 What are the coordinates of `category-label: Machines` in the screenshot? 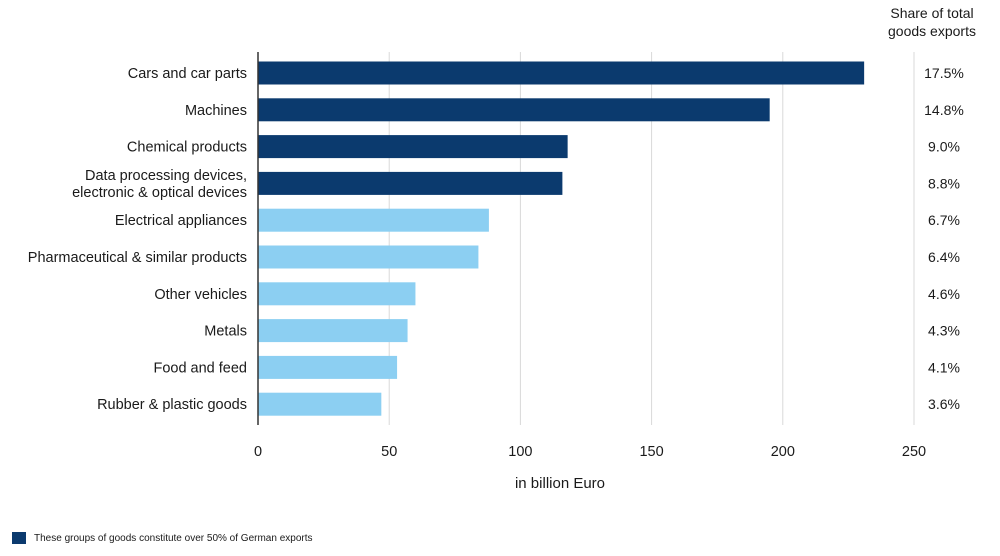 It's located at (216, 111).